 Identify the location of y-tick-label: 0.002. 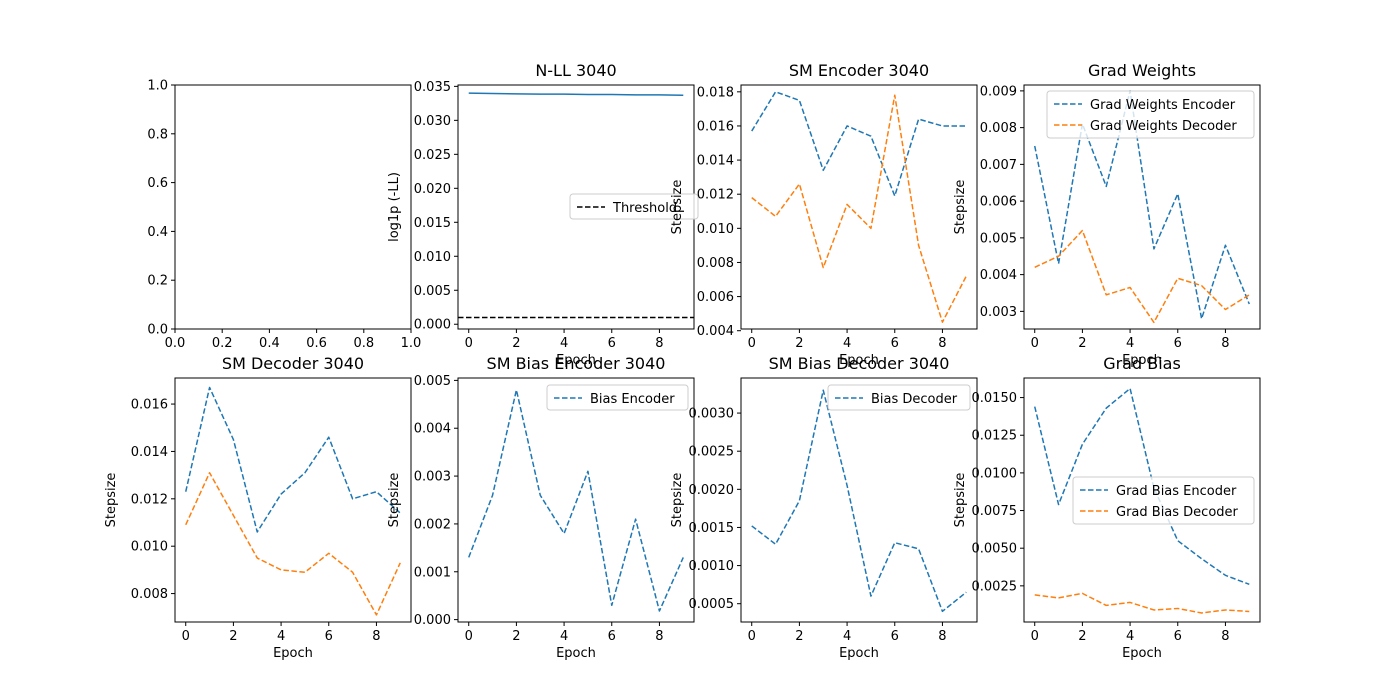
(432, 524).